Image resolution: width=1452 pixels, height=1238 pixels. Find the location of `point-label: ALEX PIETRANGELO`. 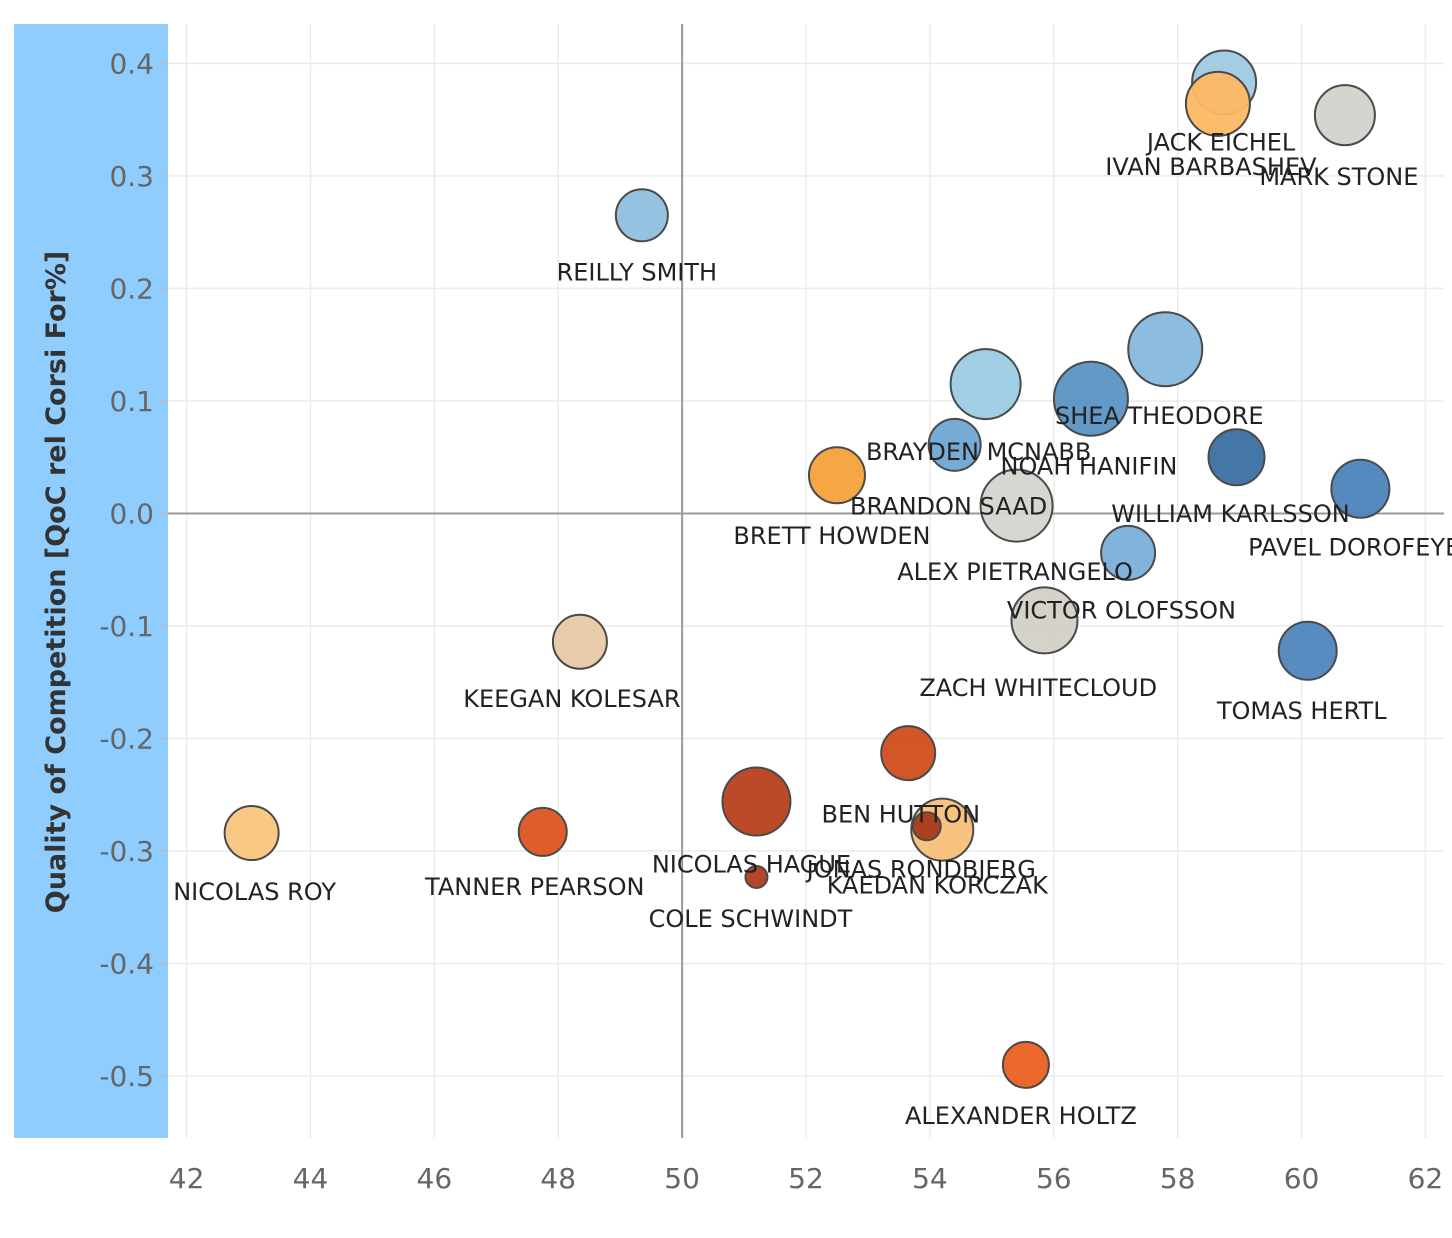

point-label: ALEX PIETRANGELO is located at coordinates (1015, 572).